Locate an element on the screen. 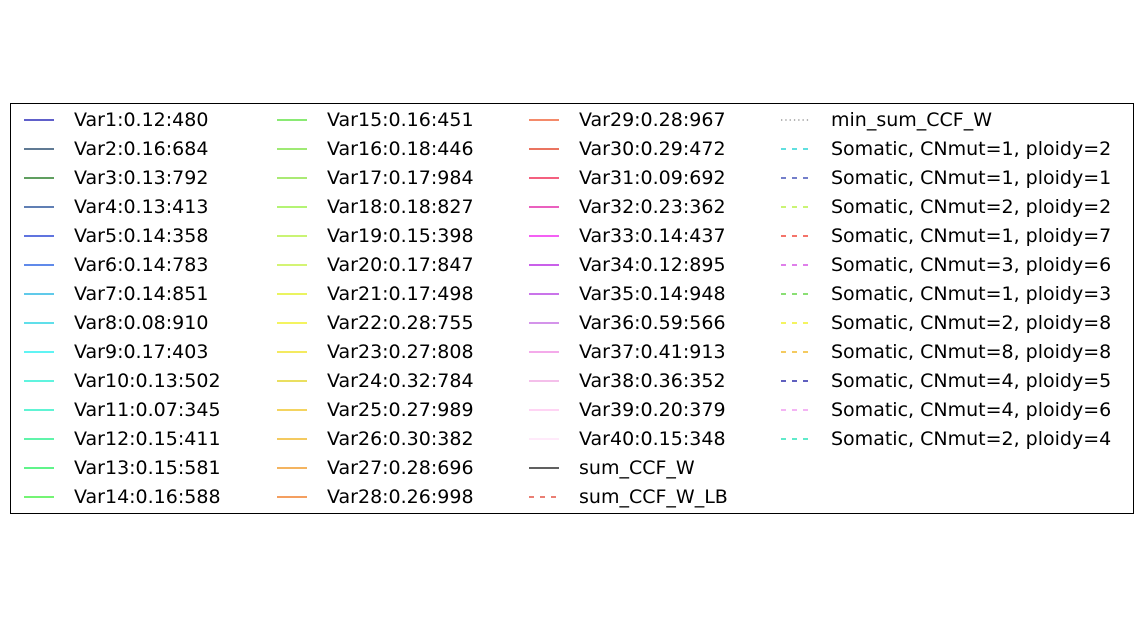 This screenshot has height=619, width=1144. legend-label: Var20:0.17:847 is located at coordinates (400, 265).